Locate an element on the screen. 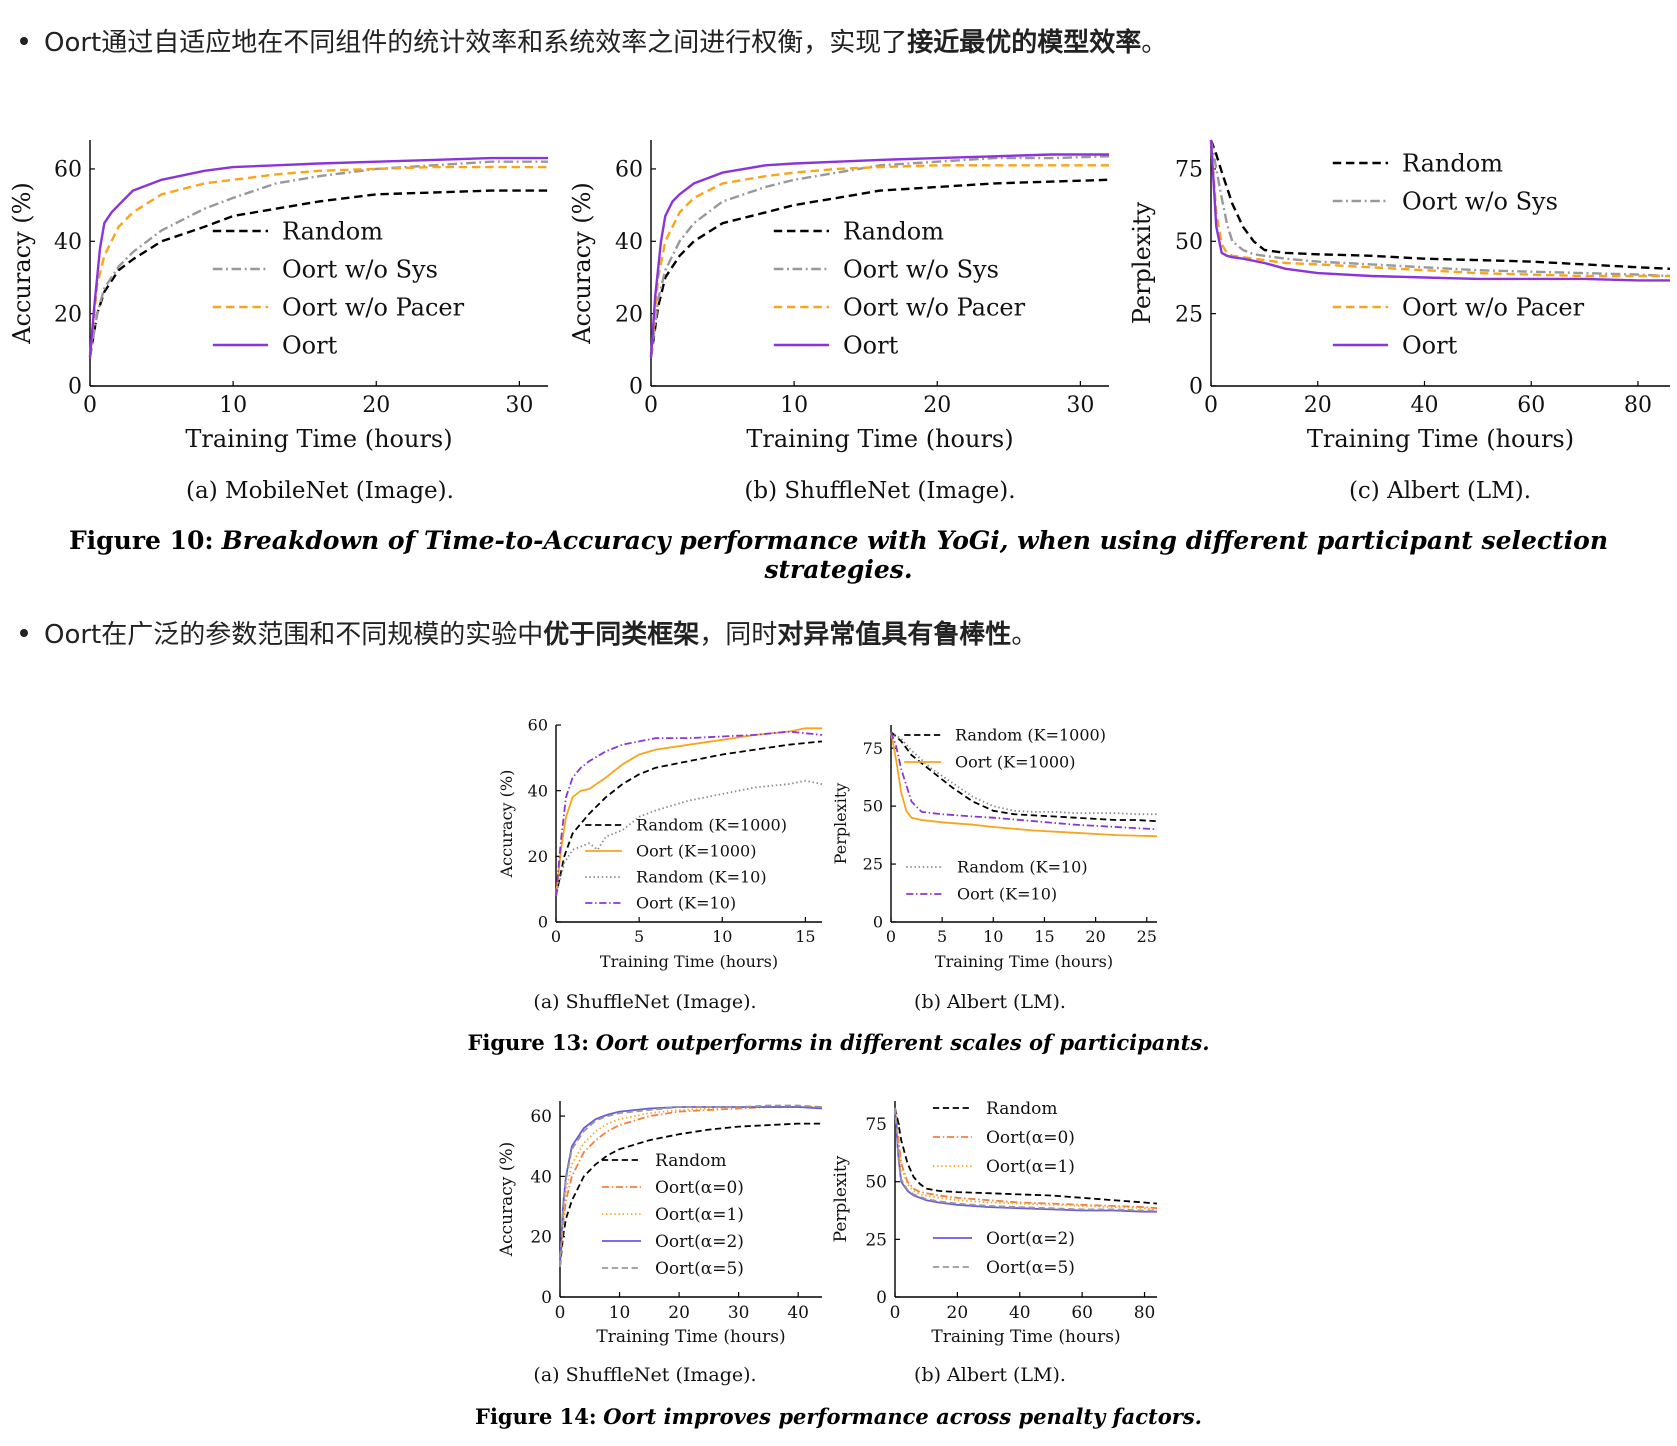  x-tick-label: 40 is located at coordinates (1020, 1313).